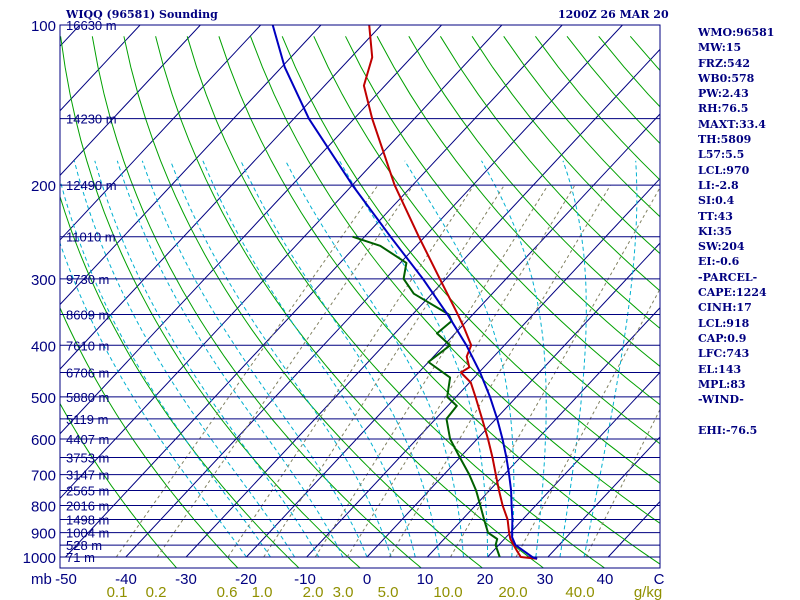 Image resolution: width=800 pixels, height=600 pixels. I want to click on index-value: TT:43, so click(715, 216).